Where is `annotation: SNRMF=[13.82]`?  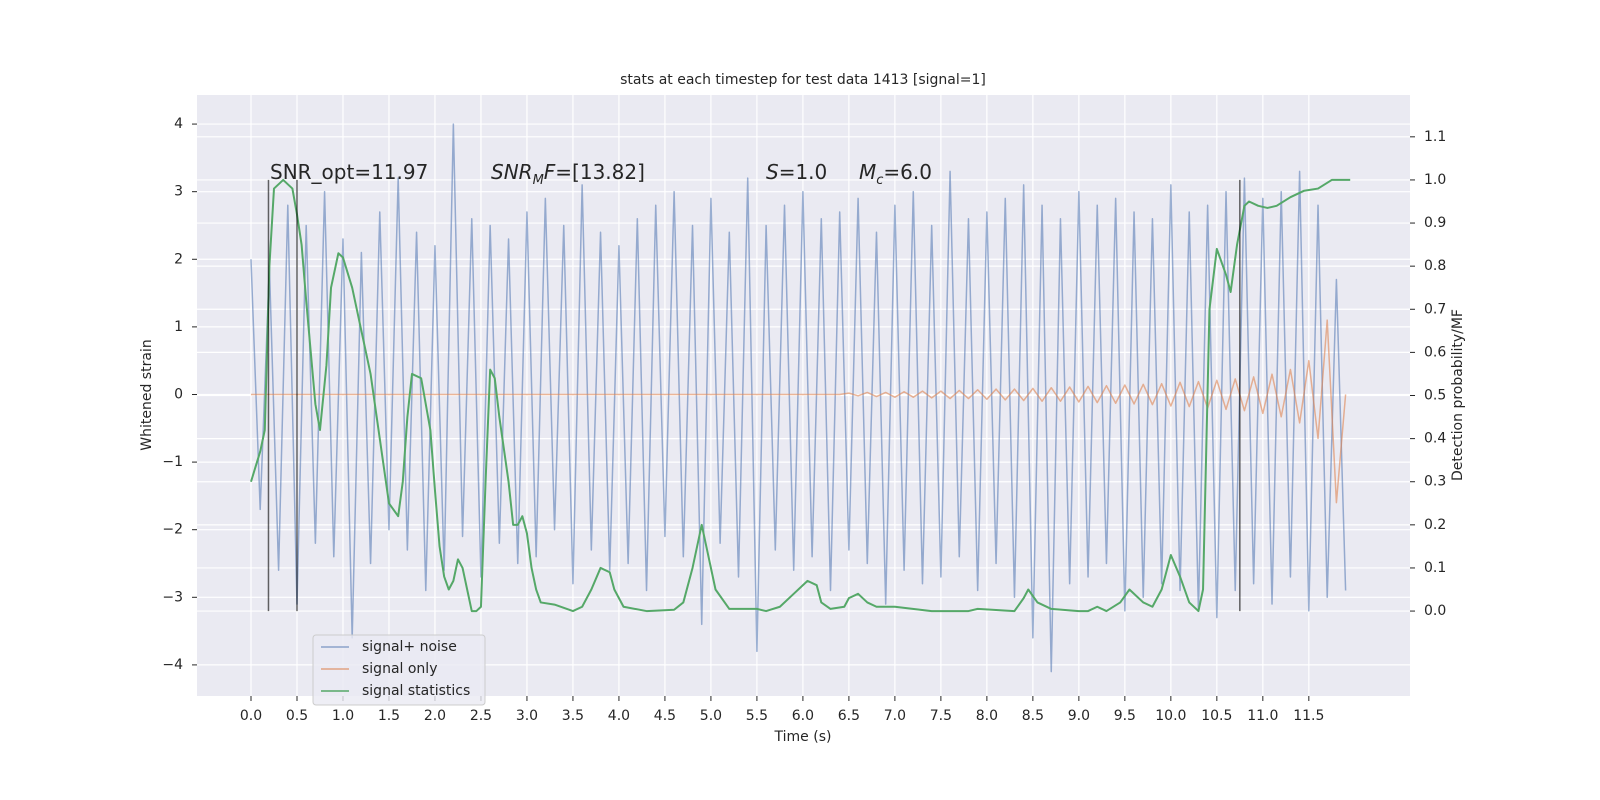 annotation: SNRMF=[13.82] is located at coordinates (568, 174).